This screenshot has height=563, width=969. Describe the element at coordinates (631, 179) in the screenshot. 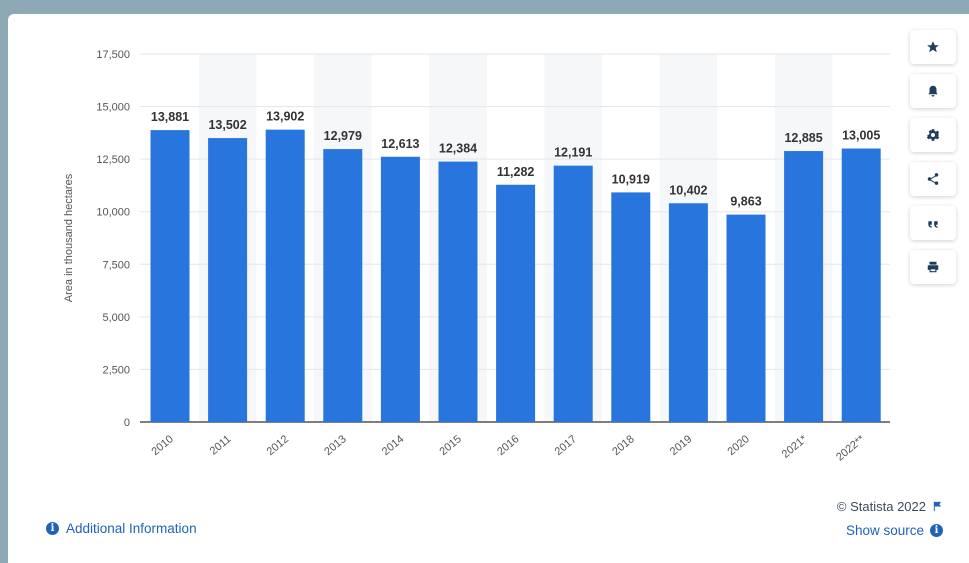

I see `data-label: 10,919` at that location.